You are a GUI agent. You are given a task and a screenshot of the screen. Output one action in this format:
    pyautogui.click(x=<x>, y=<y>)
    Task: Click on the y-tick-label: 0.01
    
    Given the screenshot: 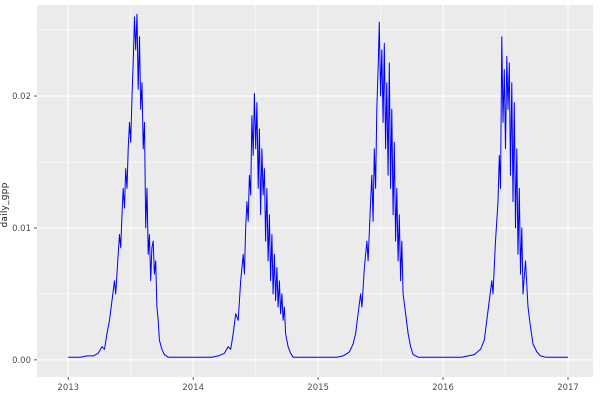 What is the action you would take?
    pyautogui.click(x=21, y=229)
    